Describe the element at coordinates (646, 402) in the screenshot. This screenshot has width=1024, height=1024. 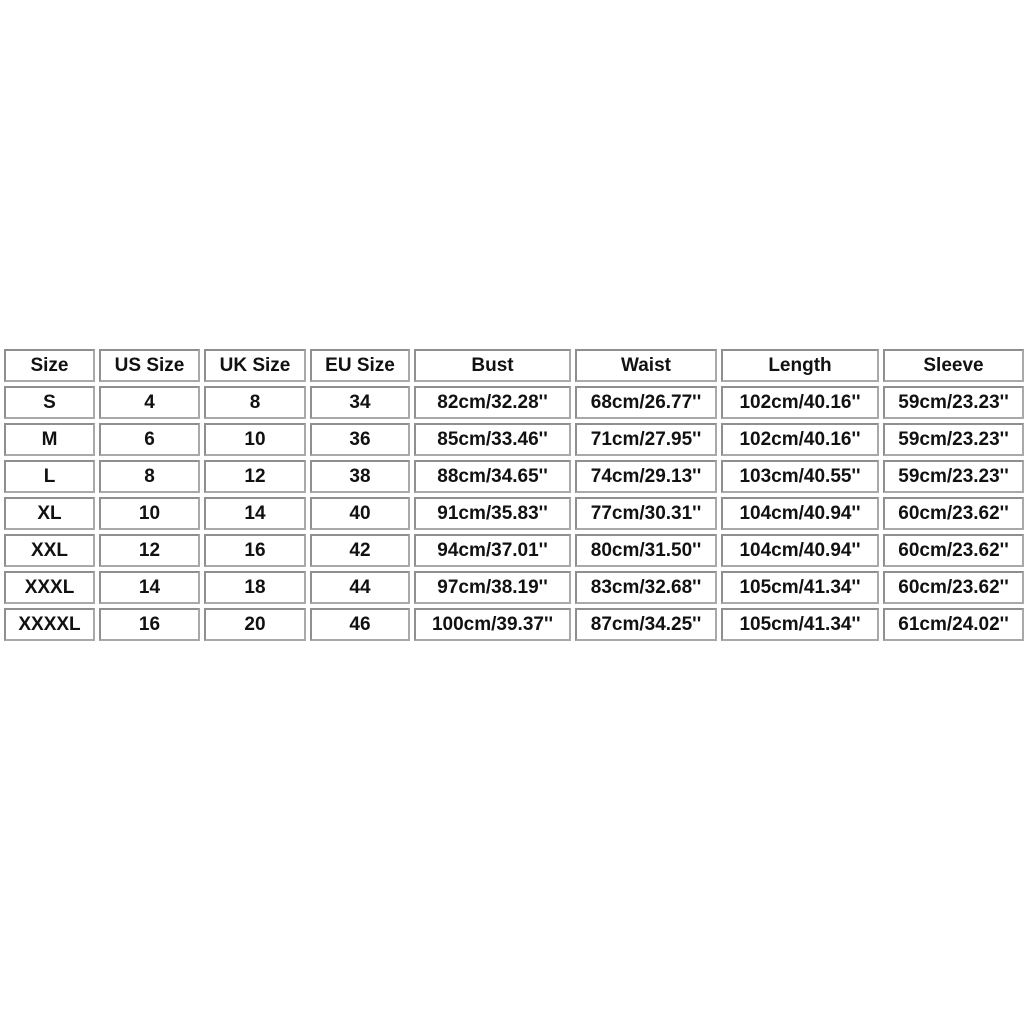
I see `table-cell: 68cm/26.77''` at that location.